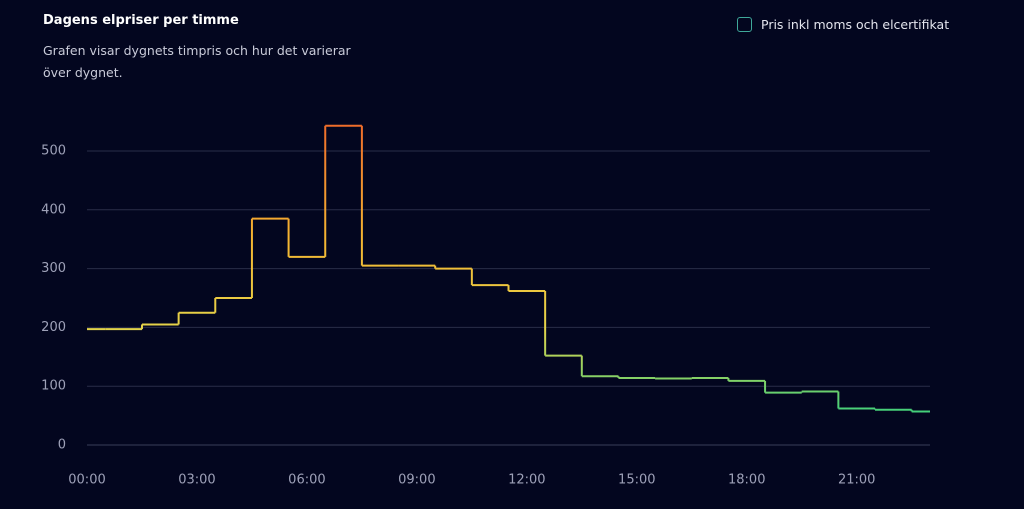 The height and width of the screenshot is (509, 1024). I want to click on y-tick-label: 300, so click(53, 268).